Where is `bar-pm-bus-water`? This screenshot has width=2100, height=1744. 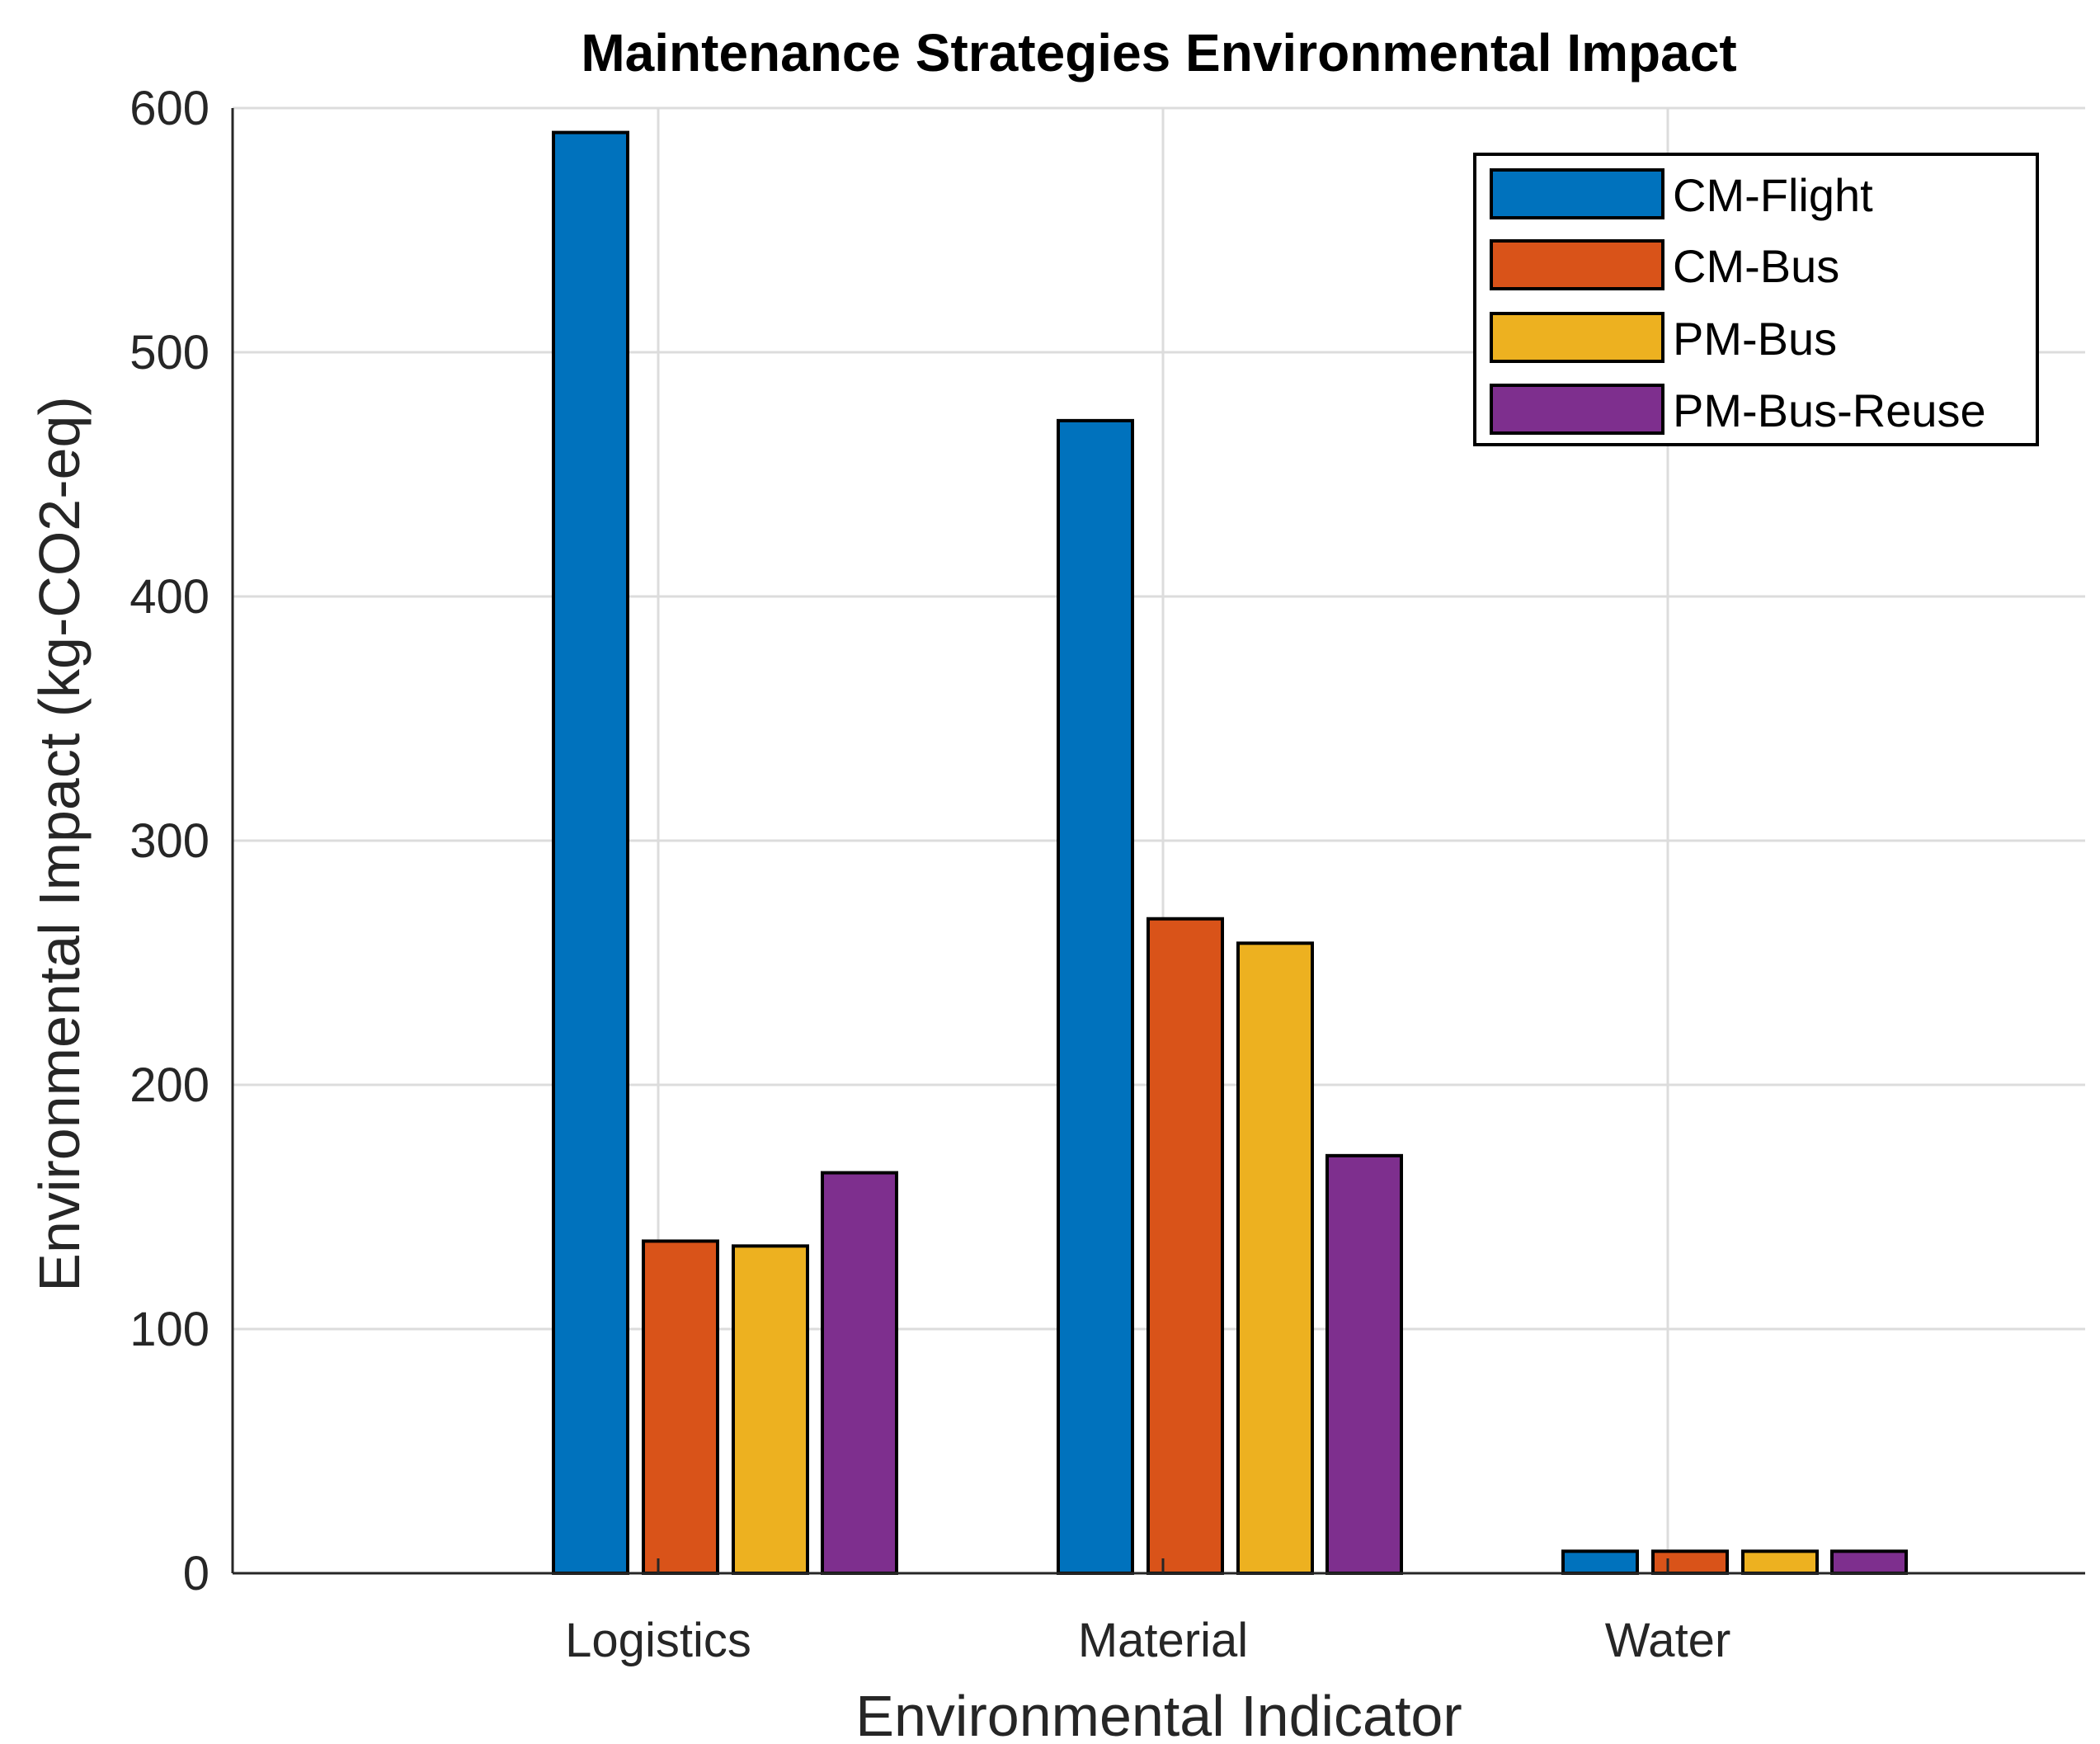
bar-pm-bus-water is located at coordinates (1780, 1562).